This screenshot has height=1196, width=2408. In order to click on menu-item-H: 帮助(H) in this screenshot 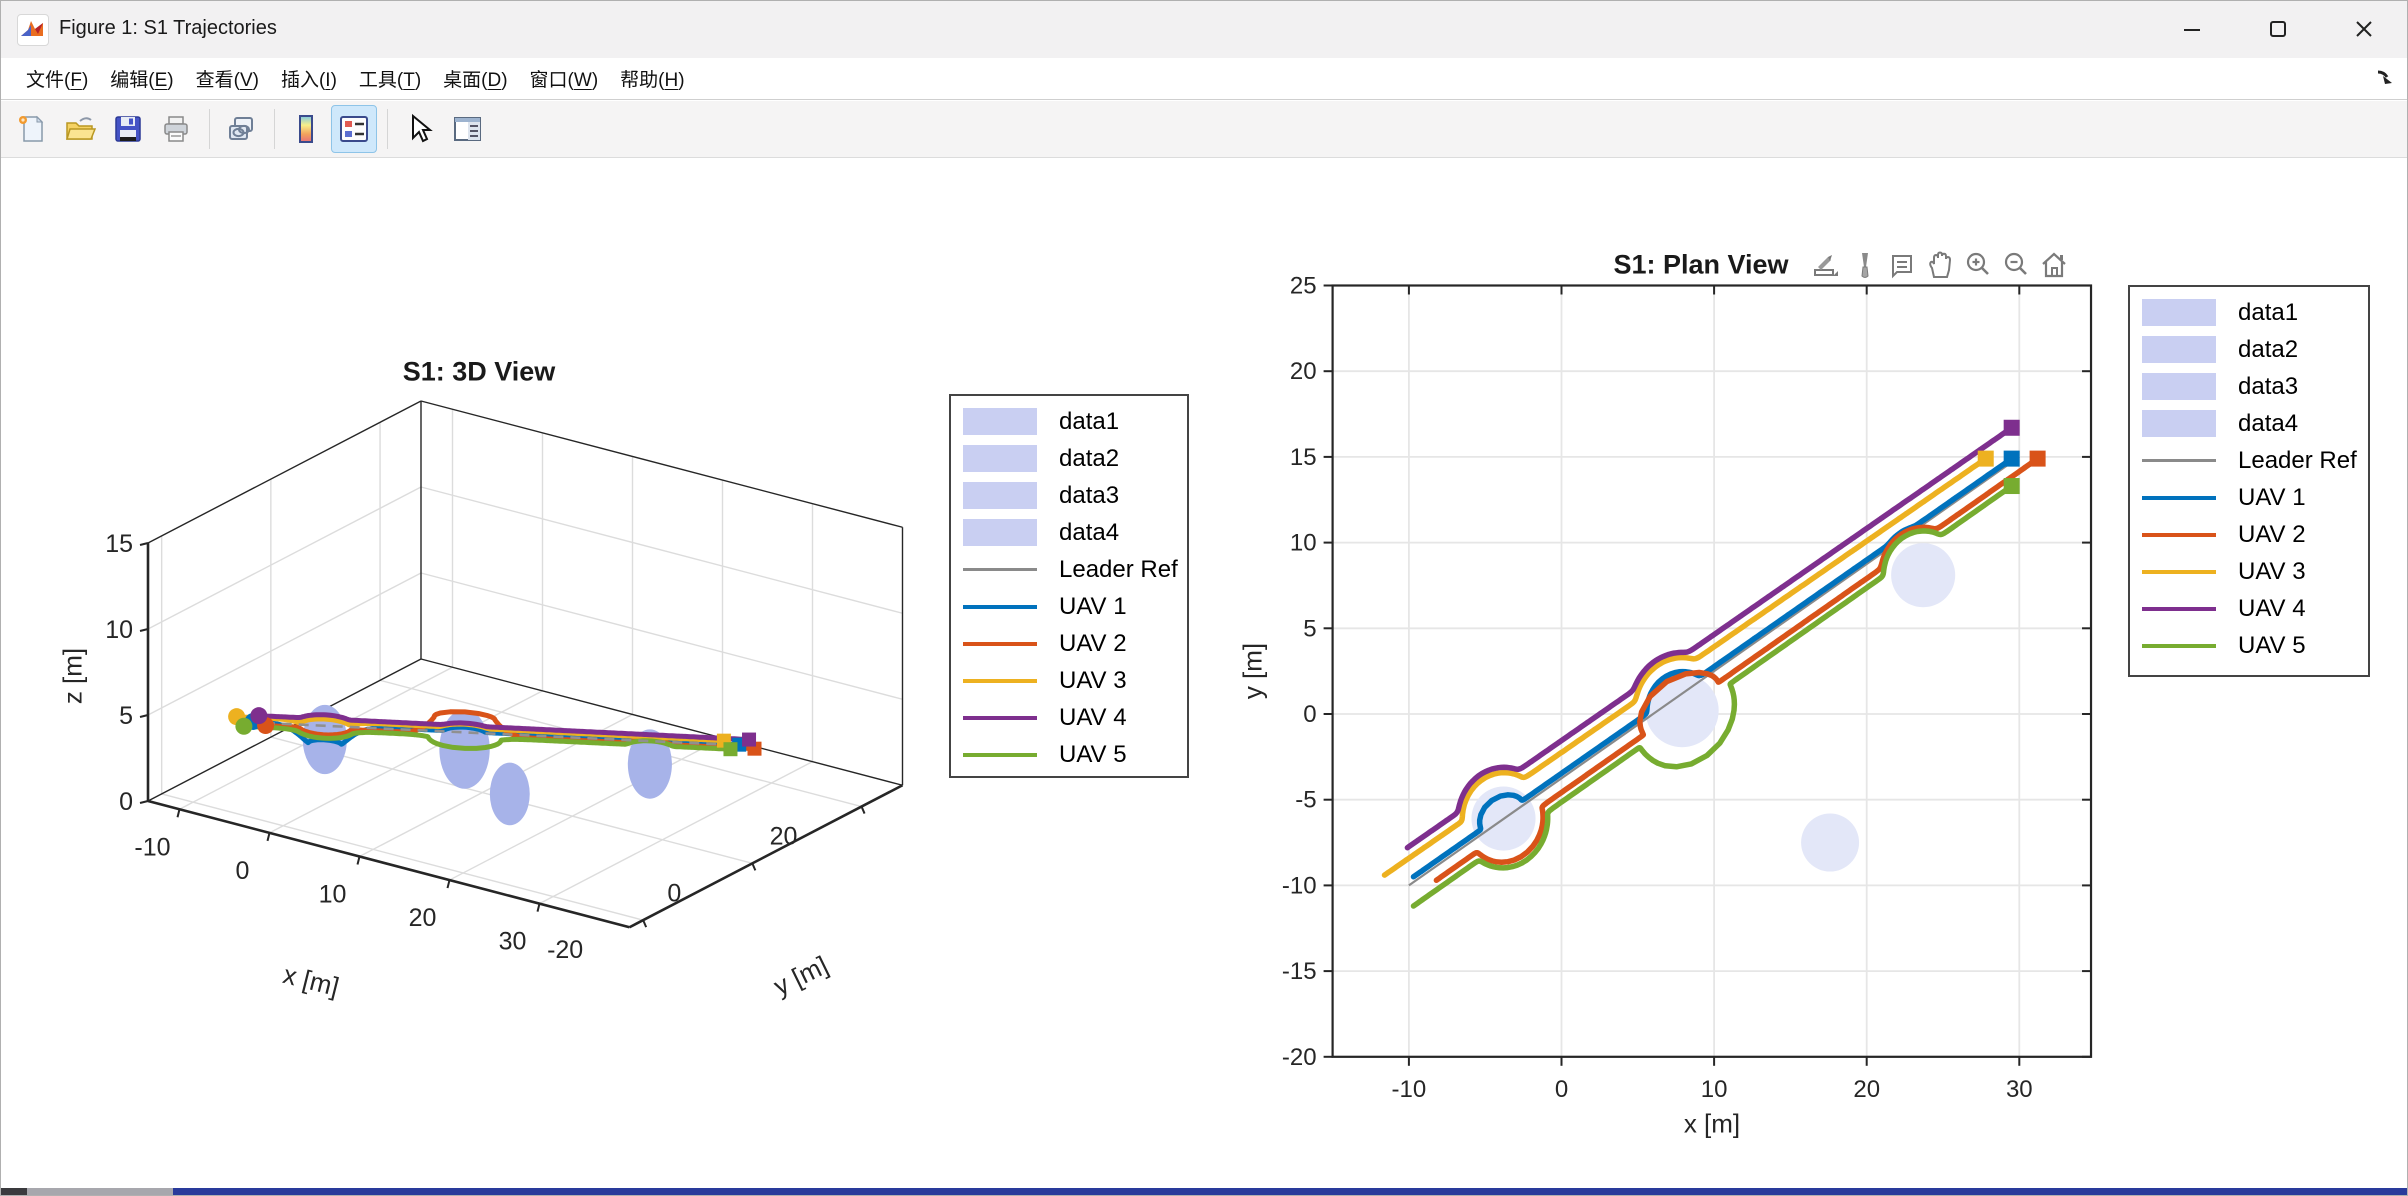, I will do `click(652, 80)`.